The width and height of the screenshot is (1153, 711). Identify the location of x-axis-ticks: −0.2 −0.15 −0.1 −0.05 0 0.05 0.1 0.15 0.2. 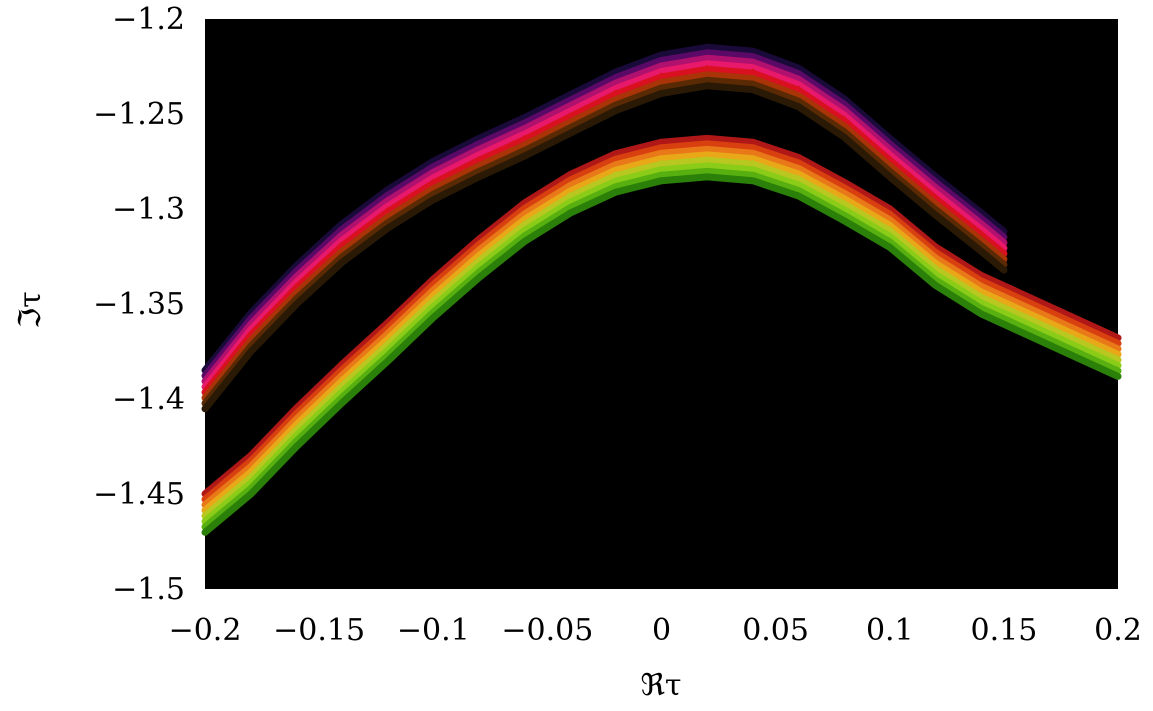
(655, 630).